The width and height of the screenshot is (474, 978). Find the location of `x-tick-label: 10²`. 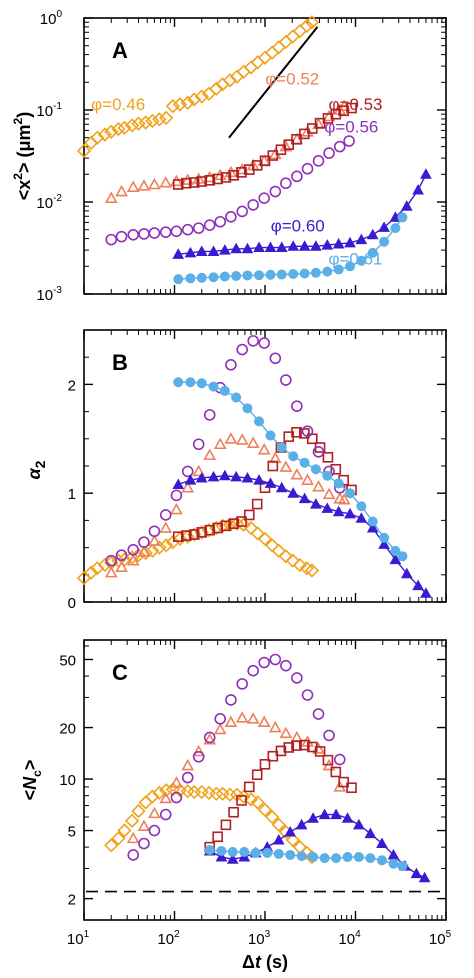

x-tick-label: 10² is located at coordinates (168, 938).